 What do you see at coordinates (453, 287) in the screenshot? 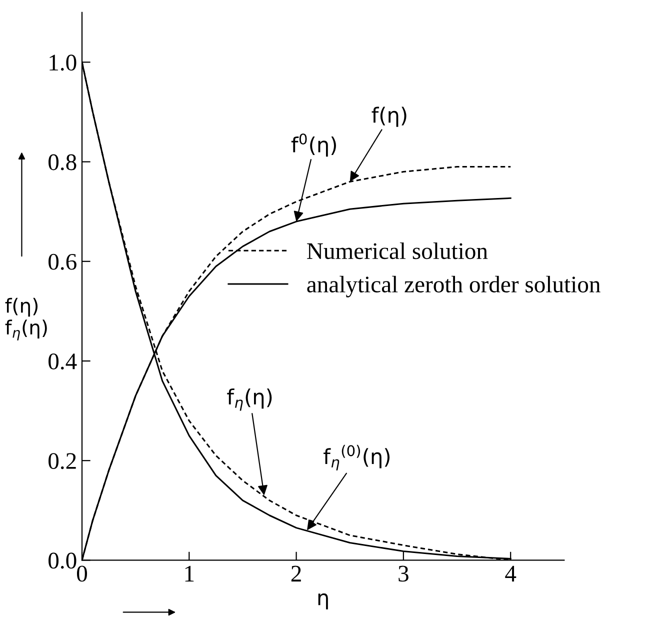
I see `legend-label: analytical zeroth order solution` at bounding box center [453, 287].